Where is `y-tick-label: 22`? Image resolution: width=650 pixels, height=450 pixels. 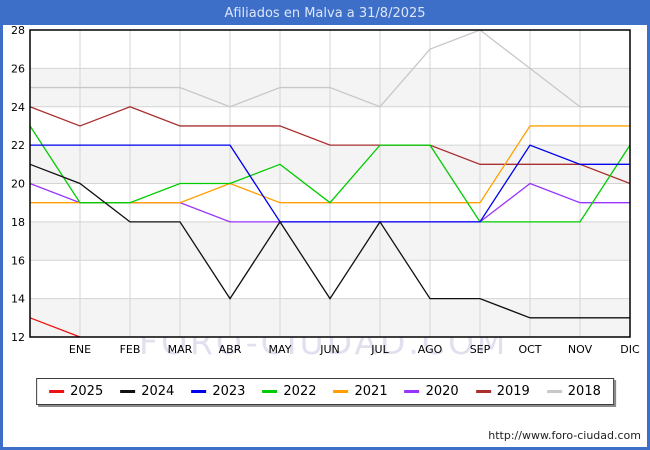
y-tick-label: 22 is located at coordinates (18, 145).